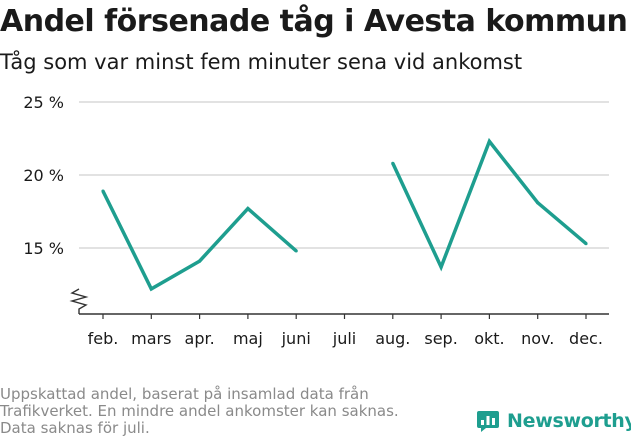 This screenshot has height=439, width=631. I want to click on x-tick-label: juni, so click(296, 338).